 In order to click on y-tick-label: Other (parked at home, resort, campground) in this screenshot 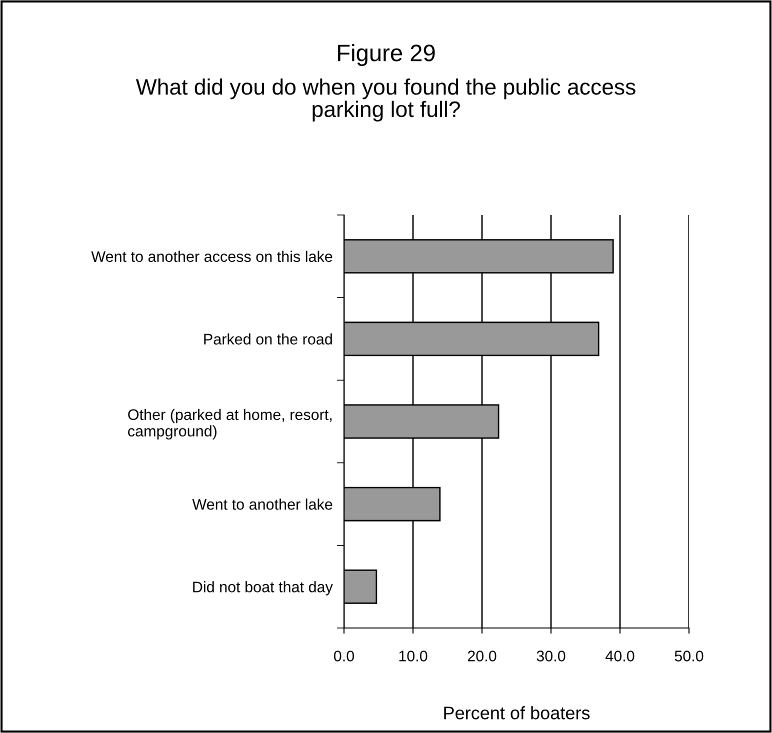, I will do `click(230, 424)`.